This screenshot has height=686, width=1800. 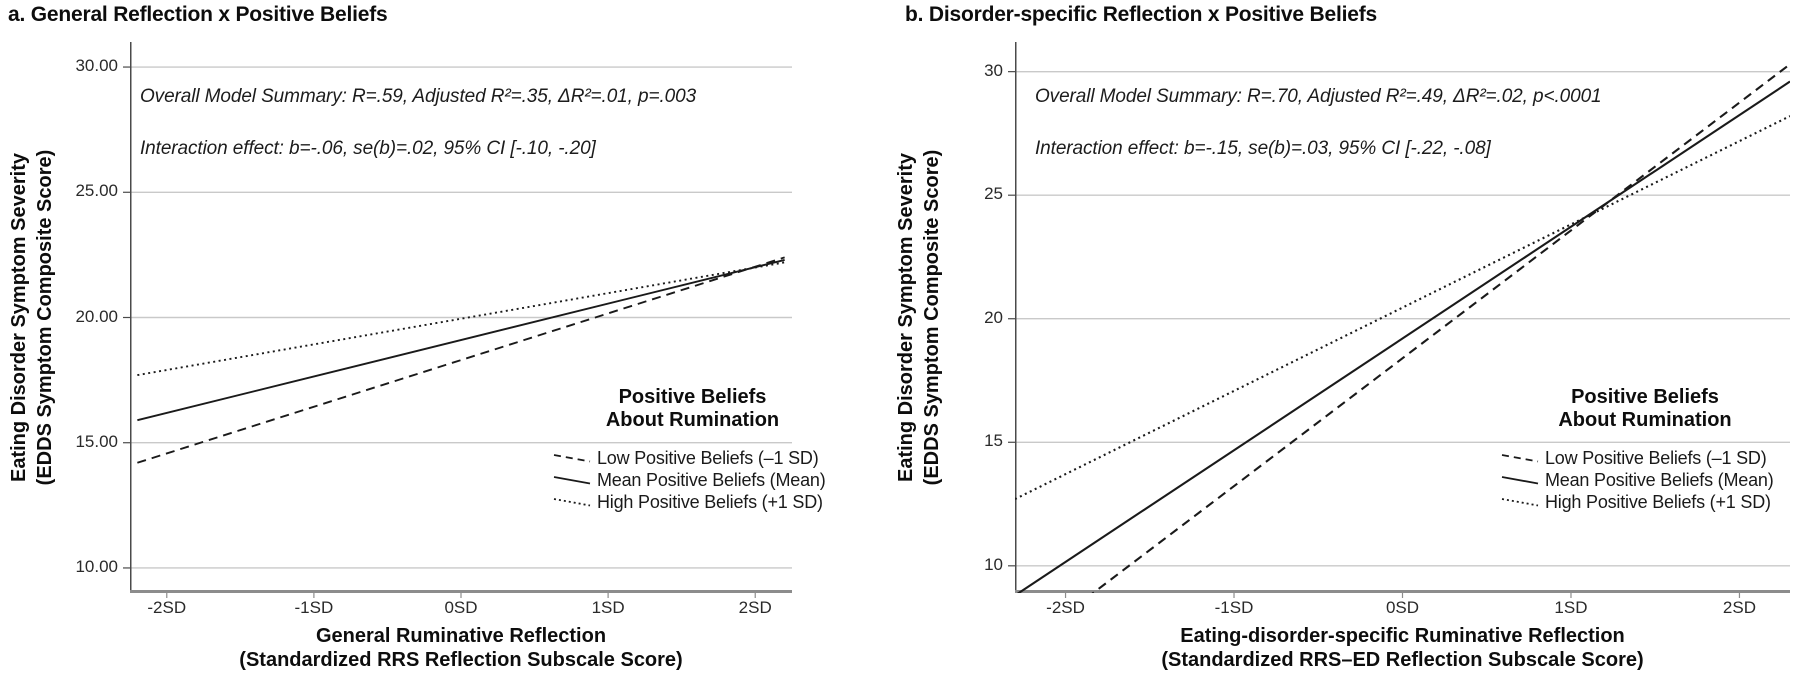 What do you see at coordinates (96, 441) in the screenshot?
I see `y-tick-label: 15.00` at bounding box center [96, 441].